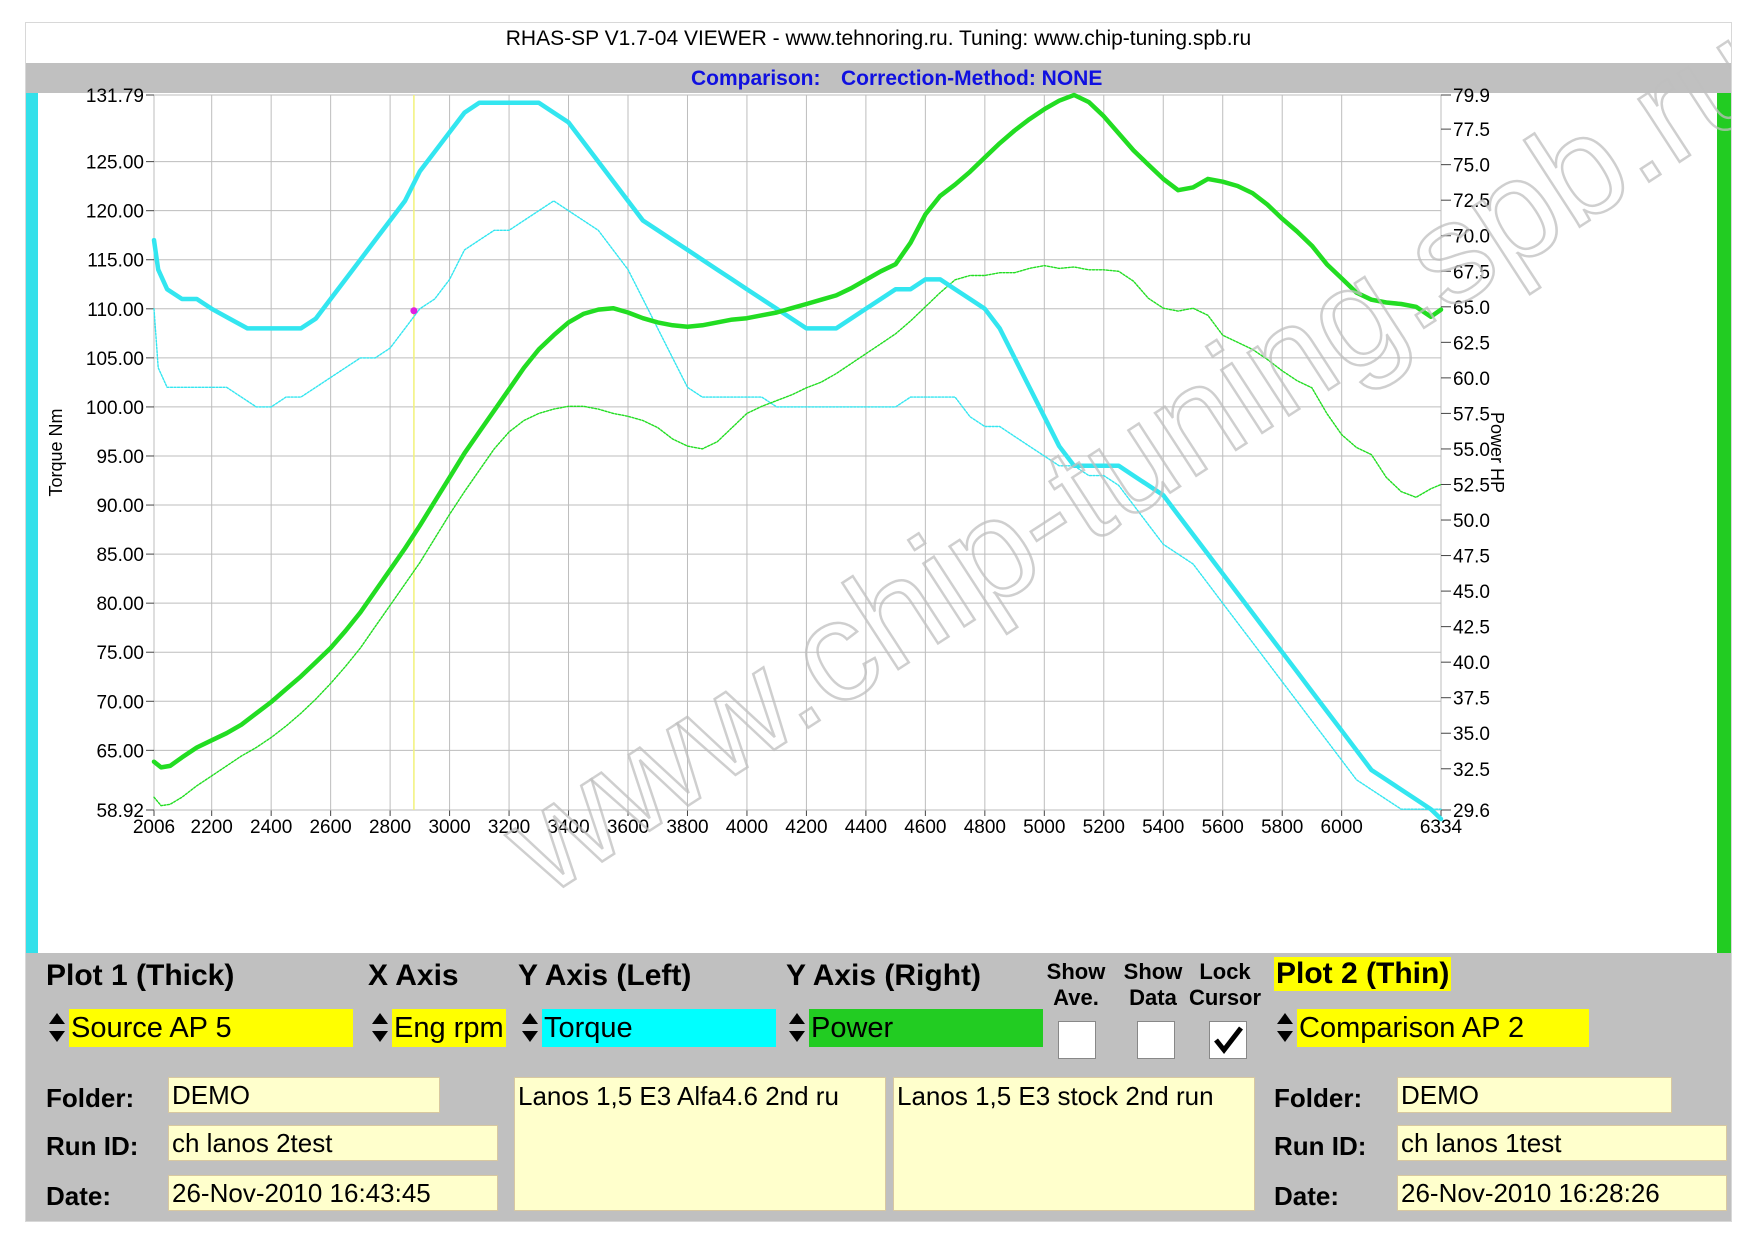  What do you see at coordinates (120, 702) in the screenshot?
I see `y-tick-label: 70.00` at bounding box center [120, 702].